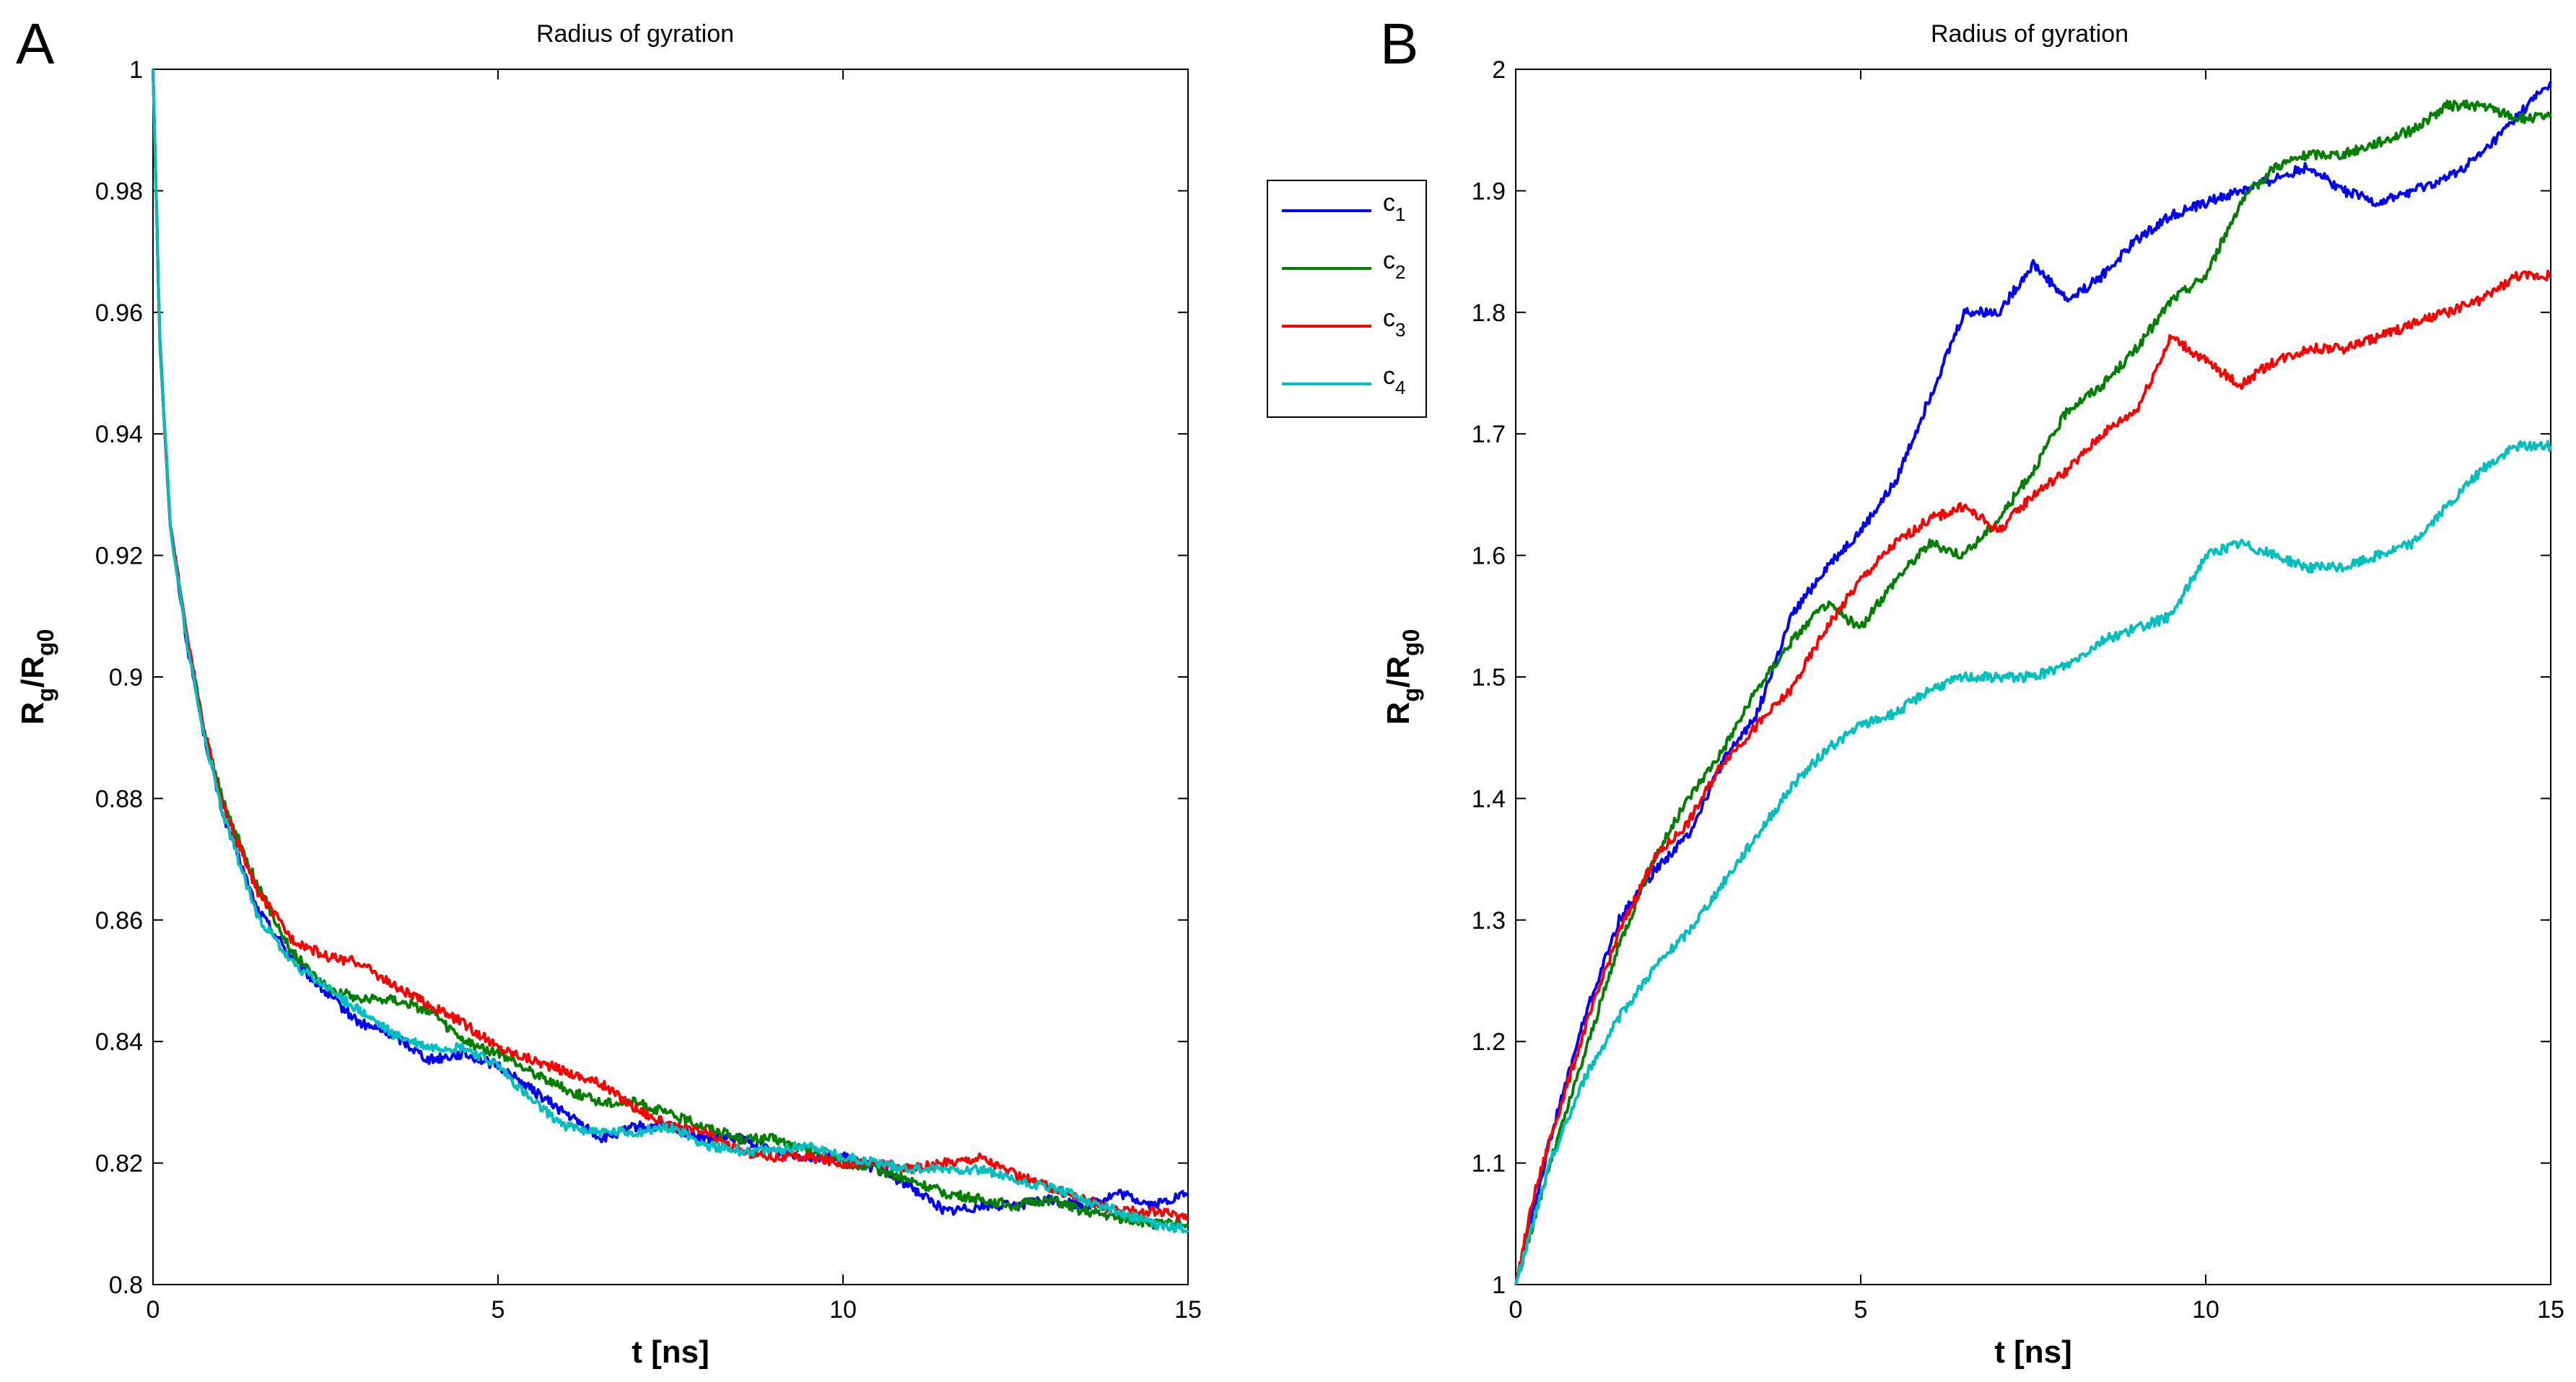 The width and height of the screenshot is (2576, 1382). Describe the element at coordinates (1489, 677) in the screenshot. I see `panel-b-ytick-label: 1.5` at that location.